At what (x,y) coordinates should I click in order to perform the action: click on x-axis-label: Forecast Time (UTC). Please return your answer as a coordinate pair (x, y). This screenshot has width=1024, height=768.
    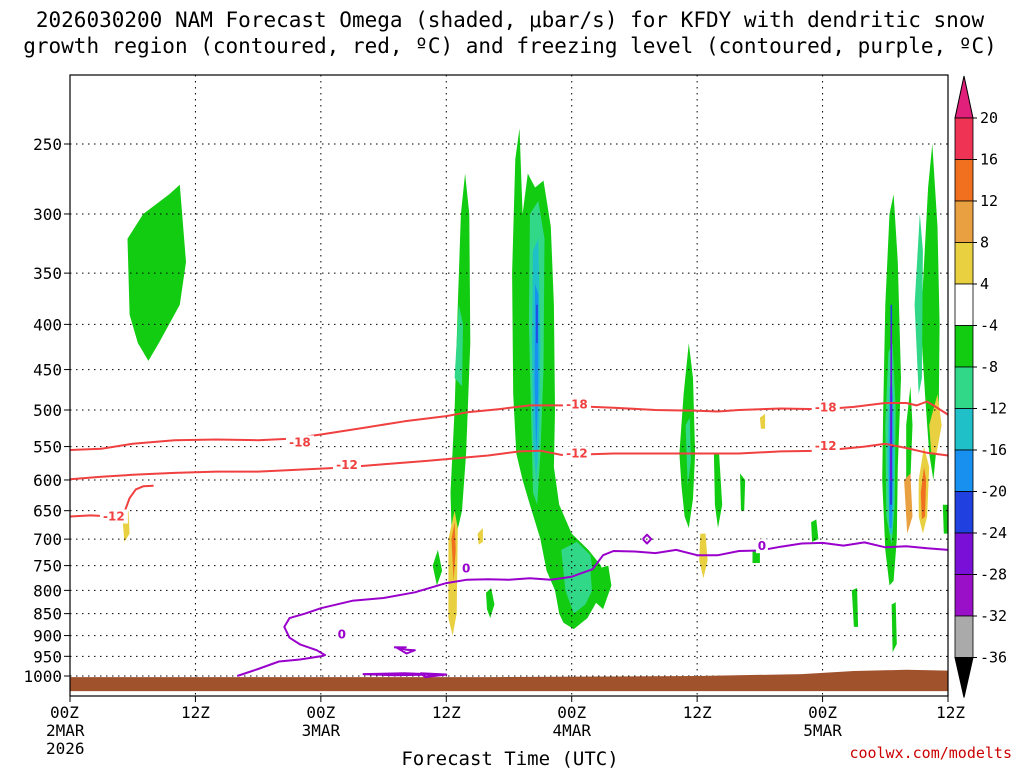
    Looking at the image, I should click on (509, 758).